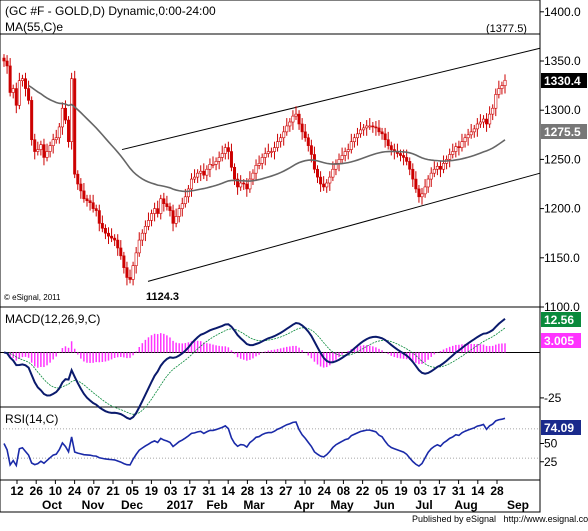 The image size is (588, 531). I want to click on rsi-line, so click(254, 442).